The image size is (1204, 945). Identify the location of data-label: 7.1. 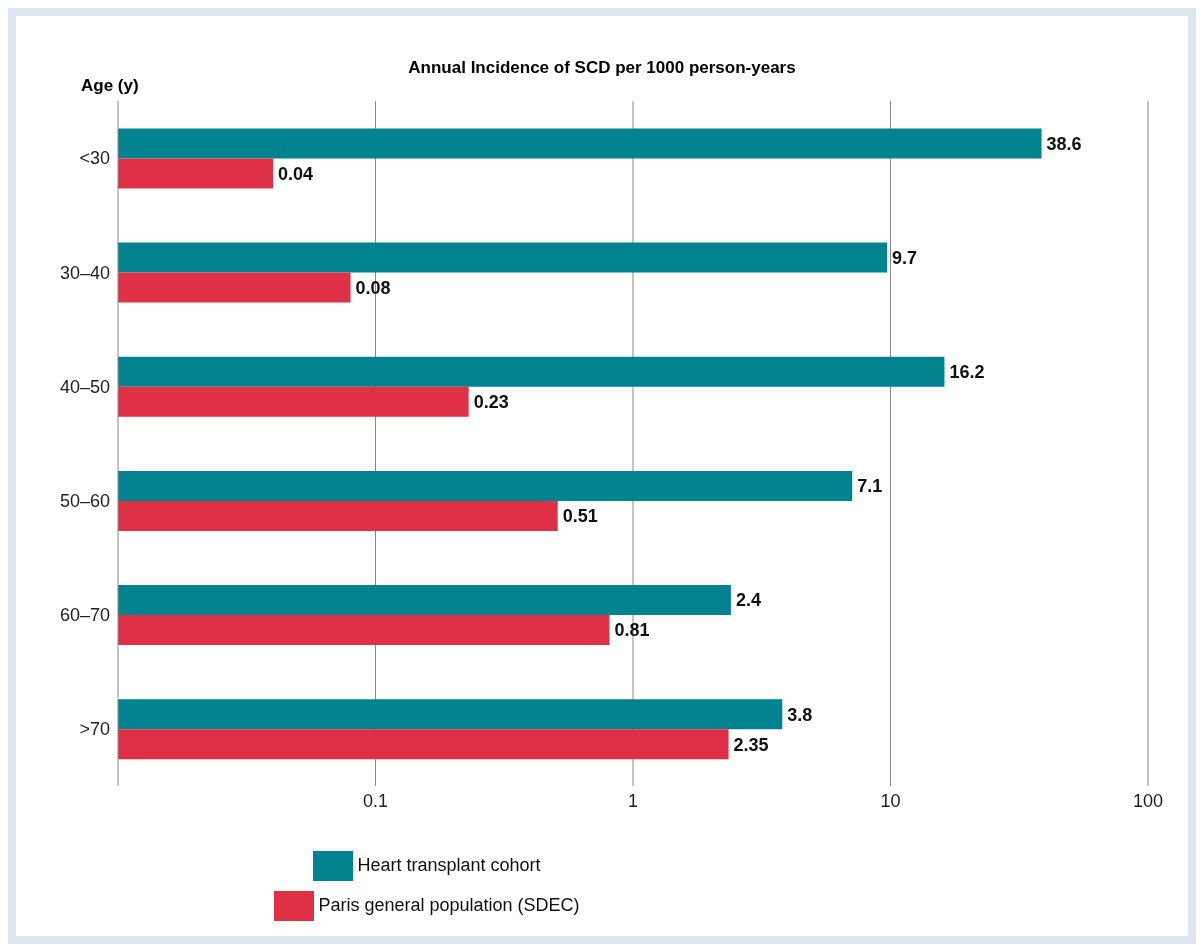
(870, 486).